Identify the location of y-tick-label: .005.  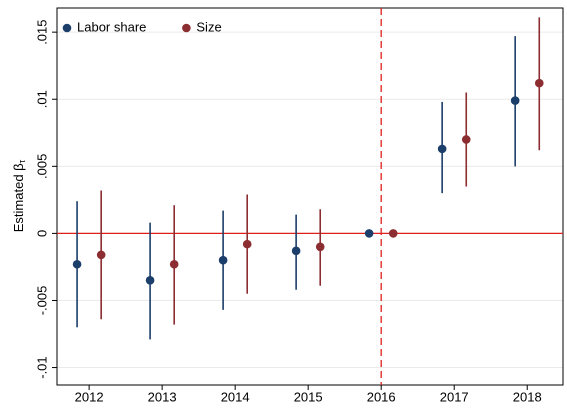
(41, 166).